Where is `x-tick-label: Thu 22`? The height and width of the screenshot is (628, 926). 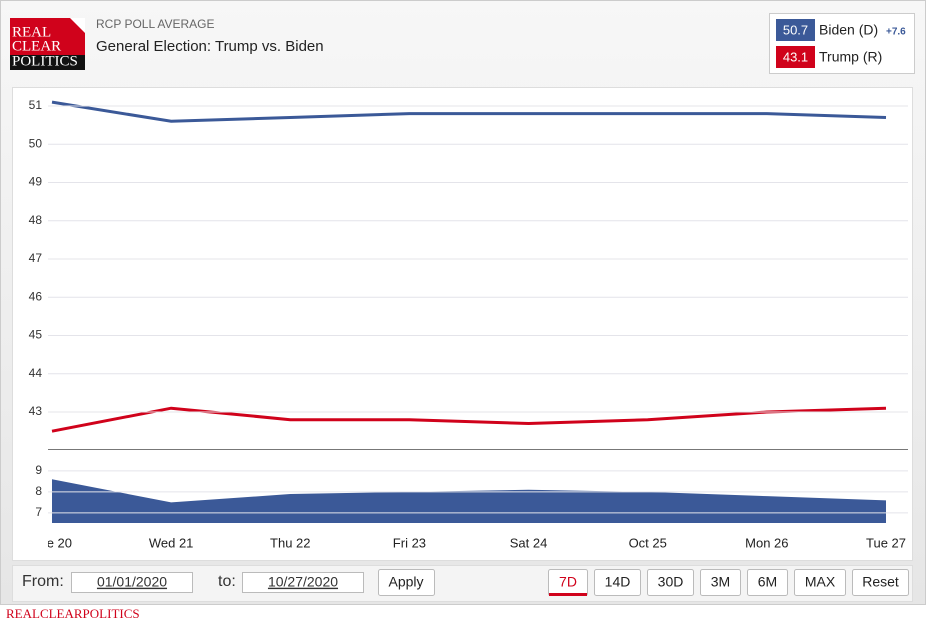
x-tick-label: Thu 22 is located at coordinates (290, 542).